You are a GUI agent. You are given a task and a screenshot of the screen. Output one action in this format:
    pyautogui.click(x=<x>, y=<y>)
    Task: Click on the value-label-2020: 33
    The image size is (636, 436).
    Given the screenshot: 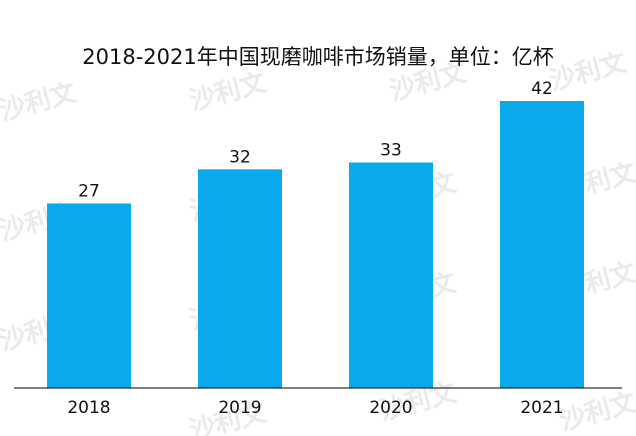 What is the action you would take?
    pyautogui.click(x=391, y=151)
    